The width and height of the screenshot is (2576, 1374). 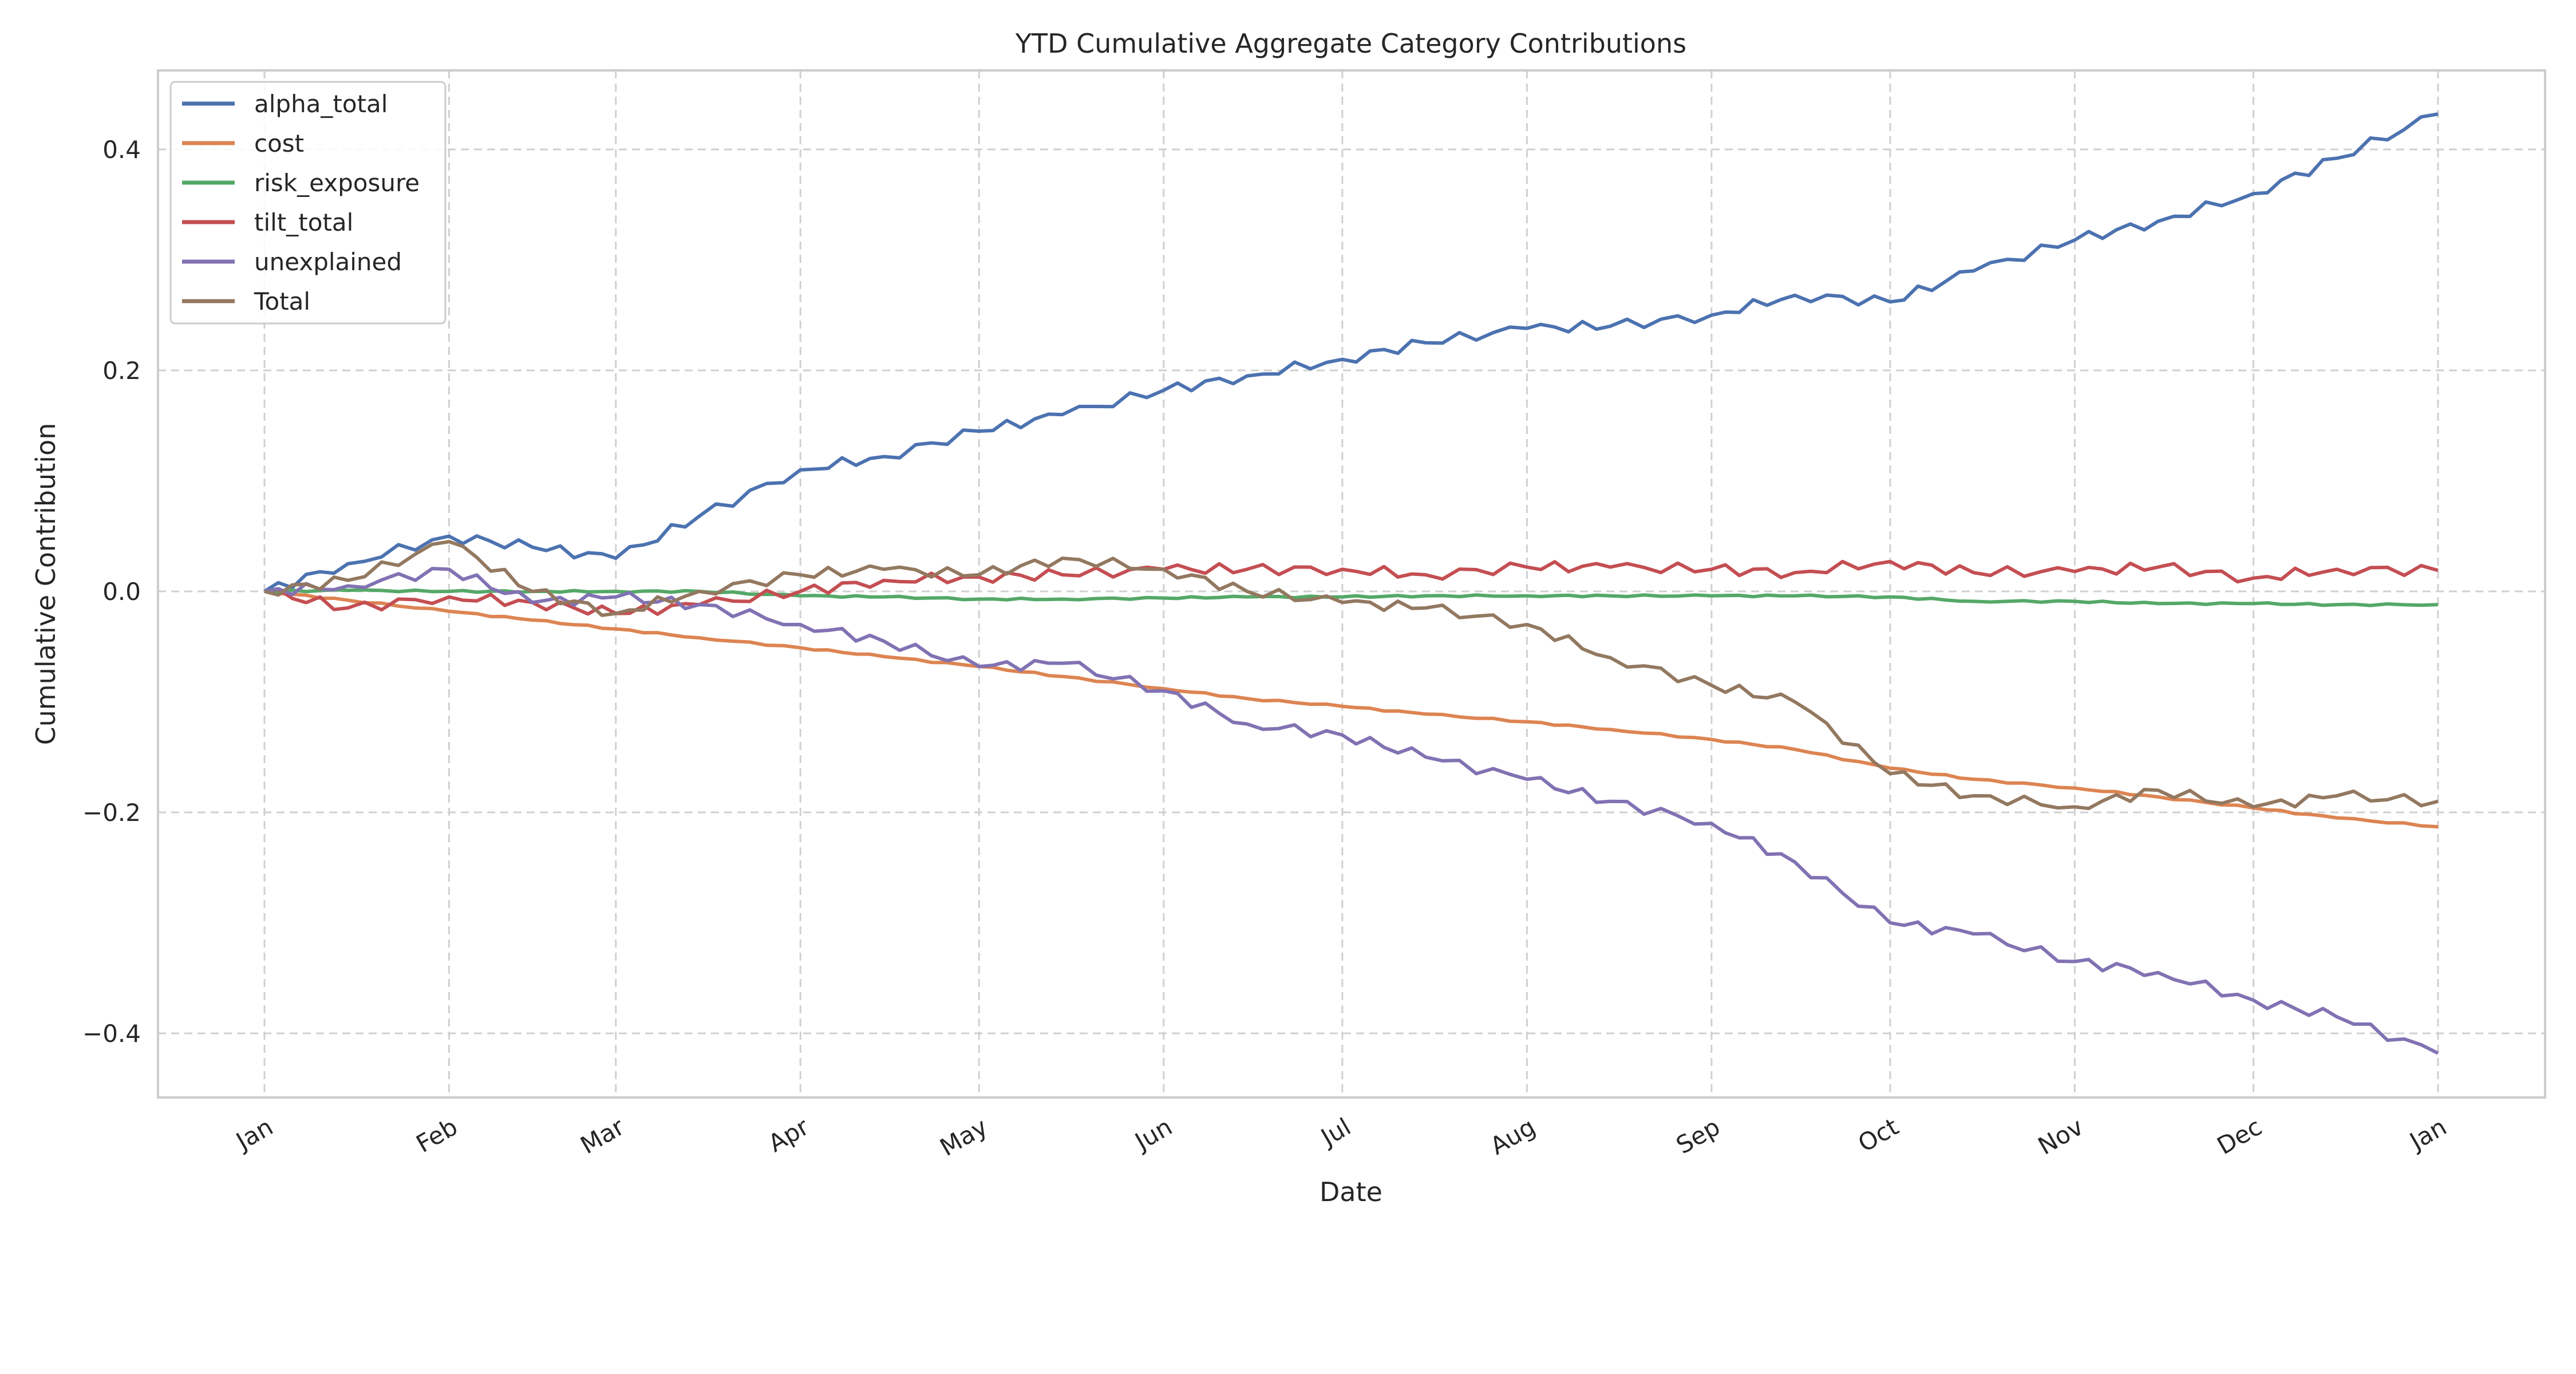 I want to click on y-axis-ticks: 0.4 0.2 0.0 −0.2 −0.4, so click(x=111, y=592).